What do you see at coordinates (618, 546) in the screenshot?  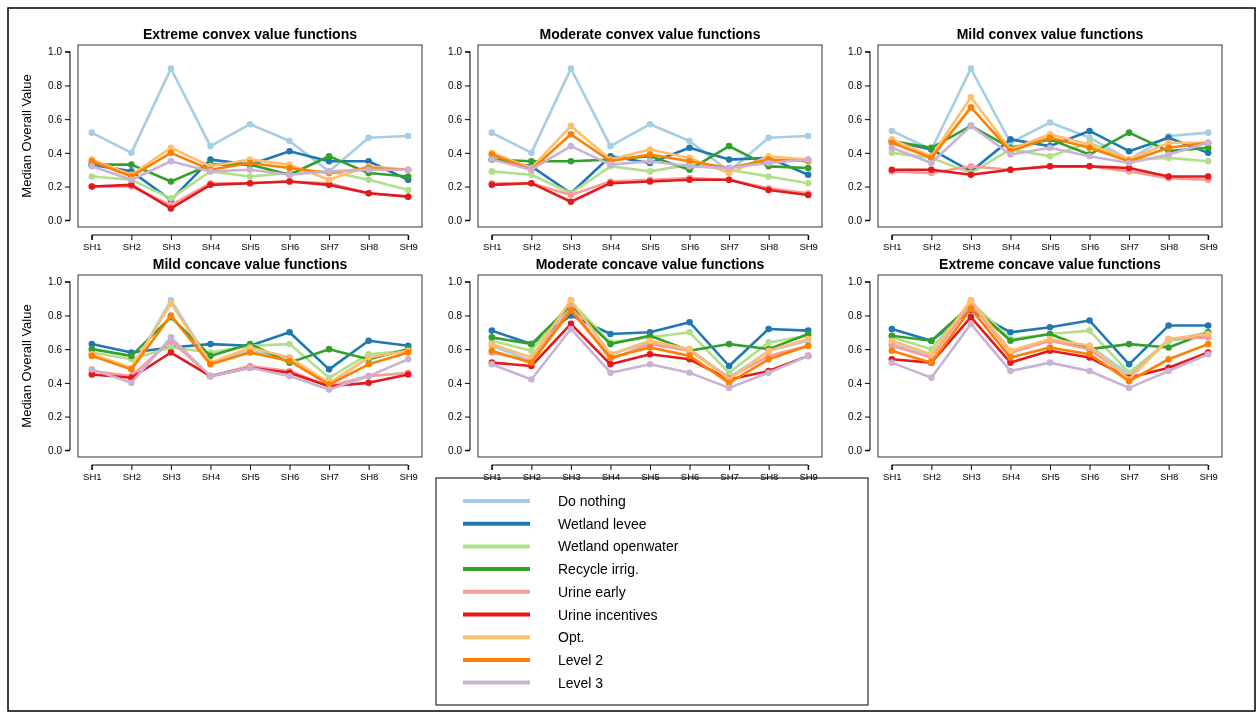 I see `legend-label: Wetland openwater` at bounding box center [618, 546].